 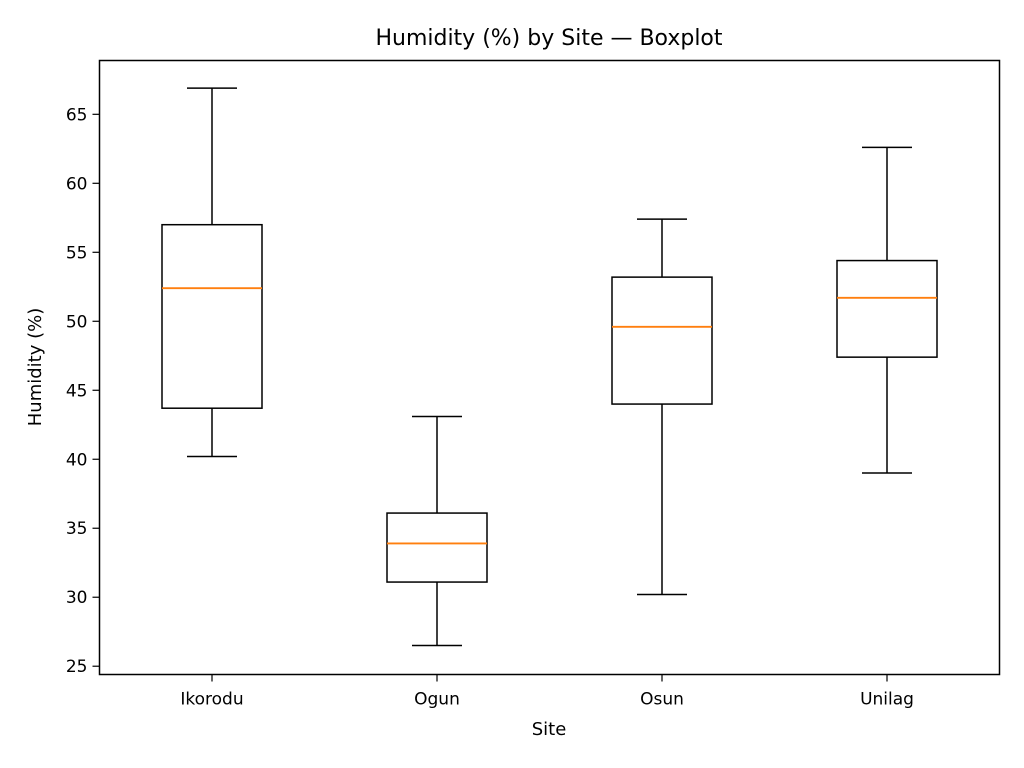 What do you see at coordinates (77, 460) in the screenshot?
I see `y-tick-label: 40` at bounding box center [77, 460].